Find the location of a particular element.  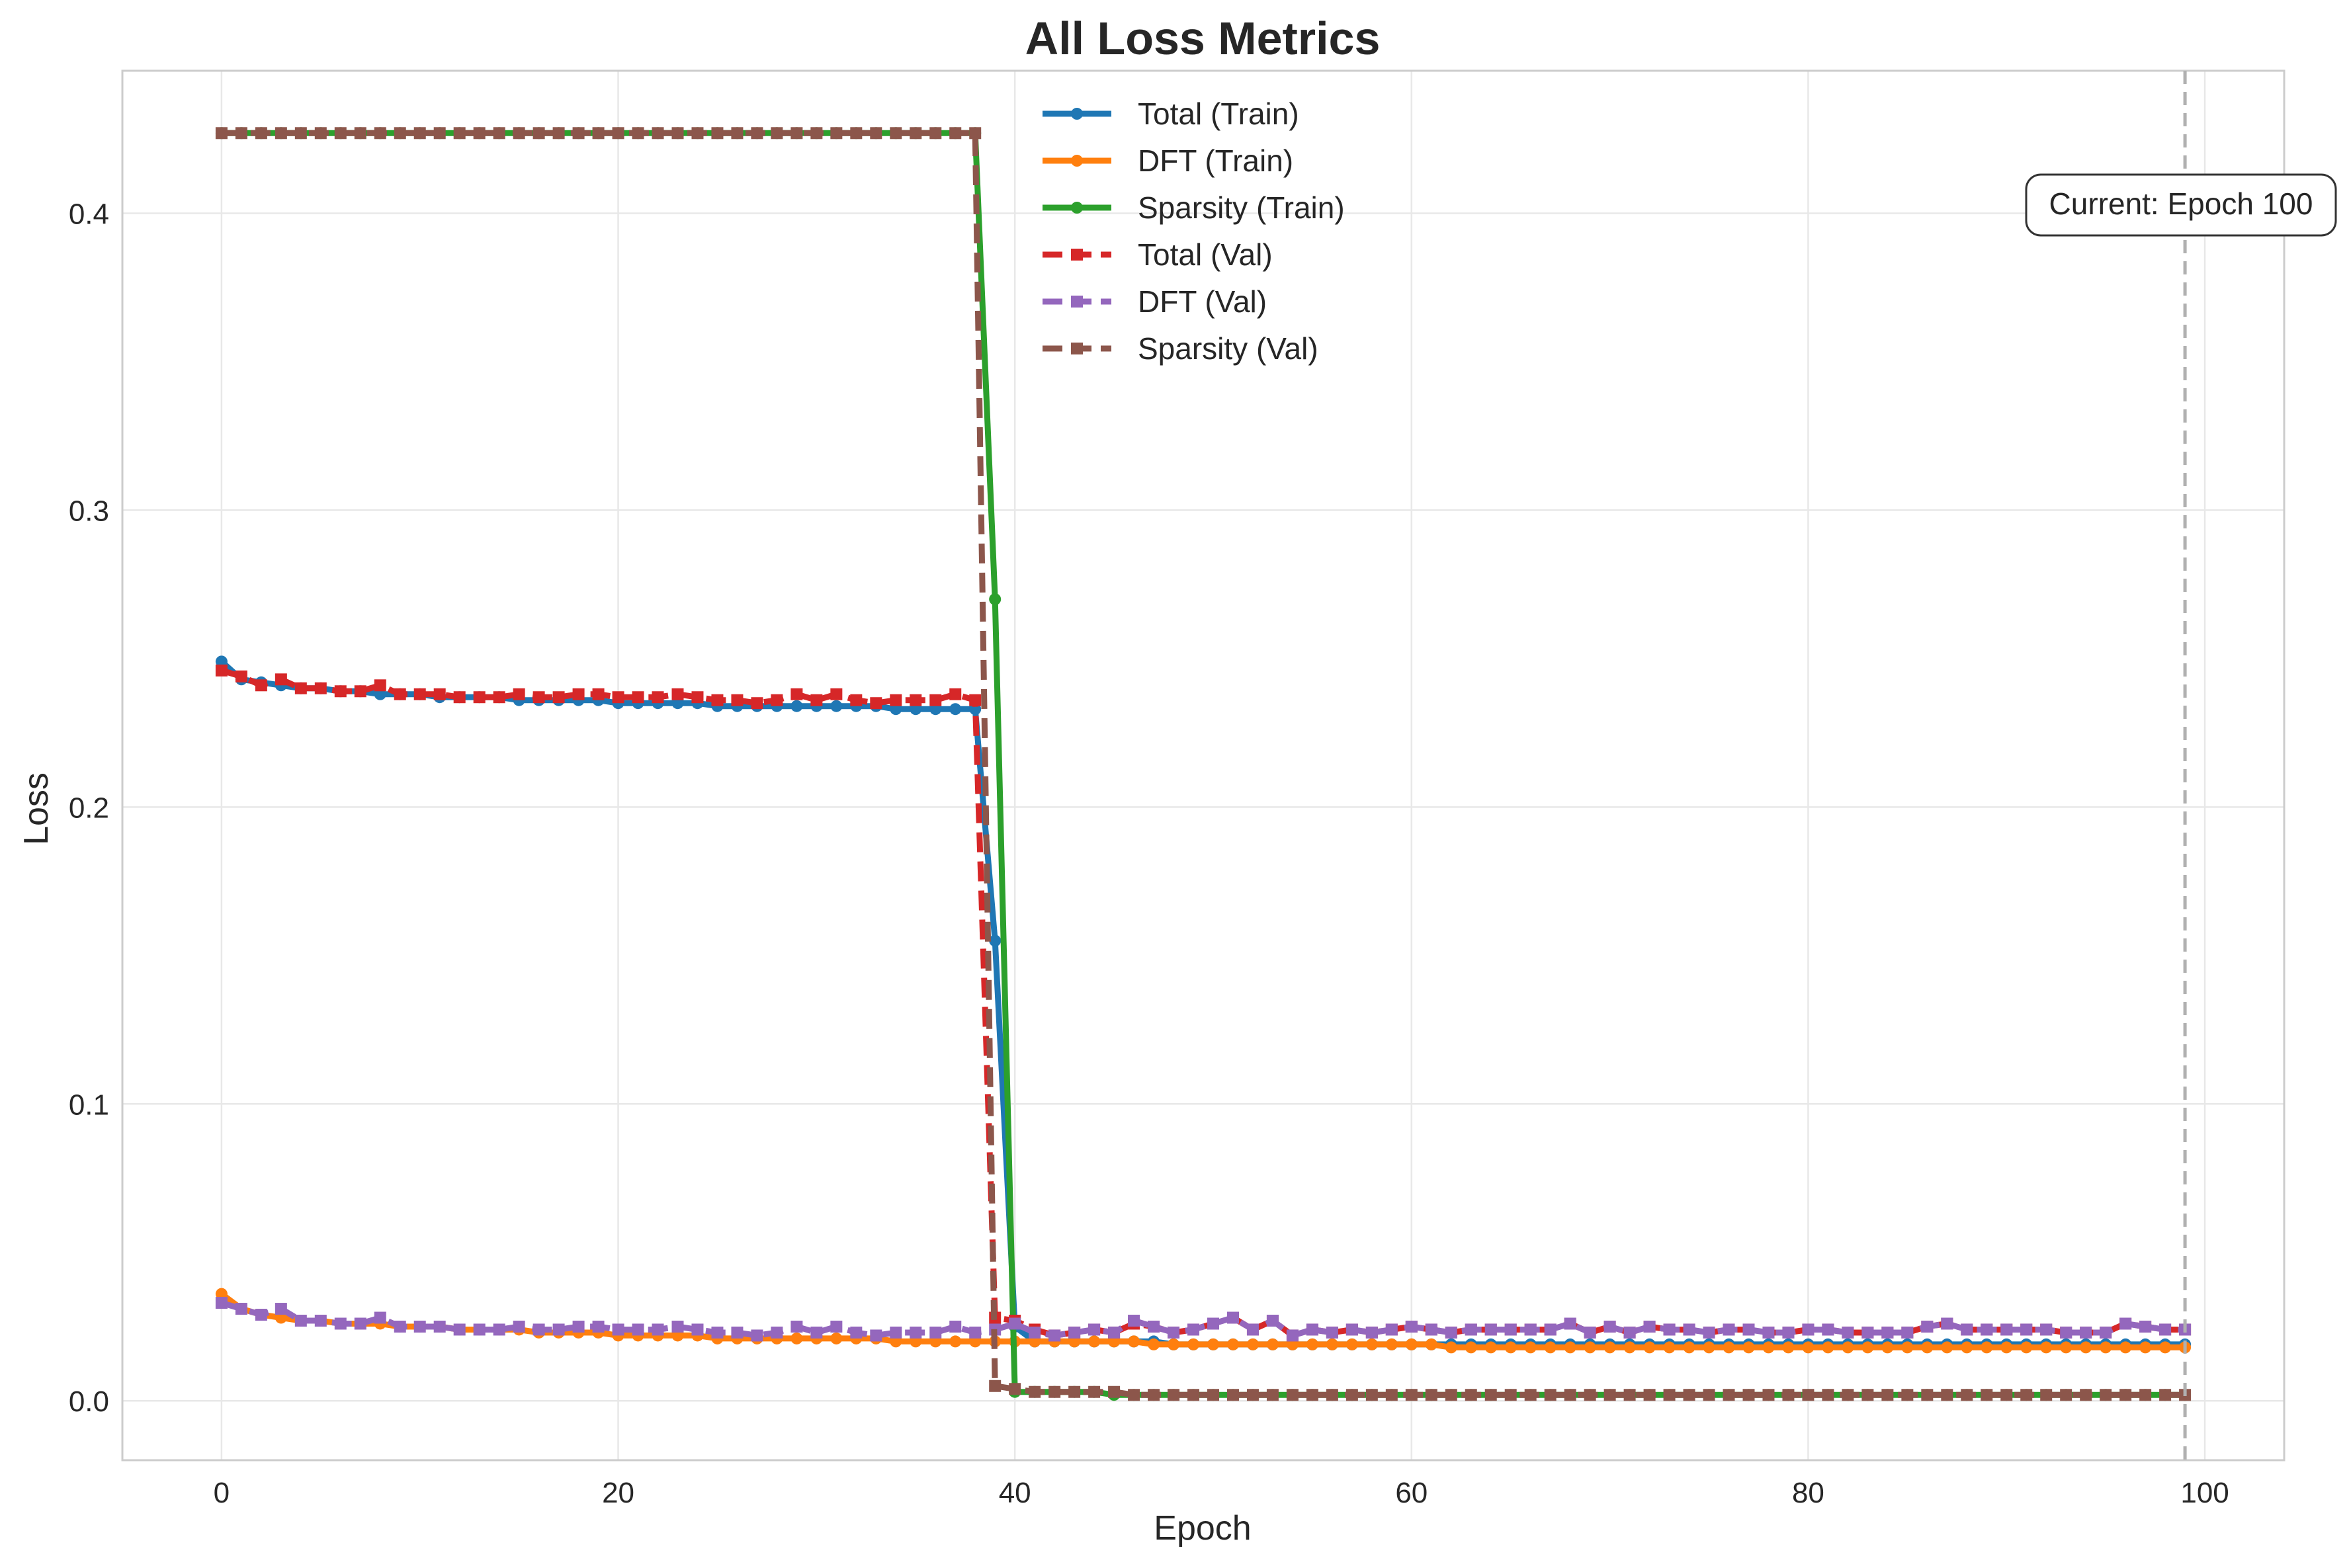

current-epoch-label: Current: Epoch 100 is located at coordinates (2181, 203).